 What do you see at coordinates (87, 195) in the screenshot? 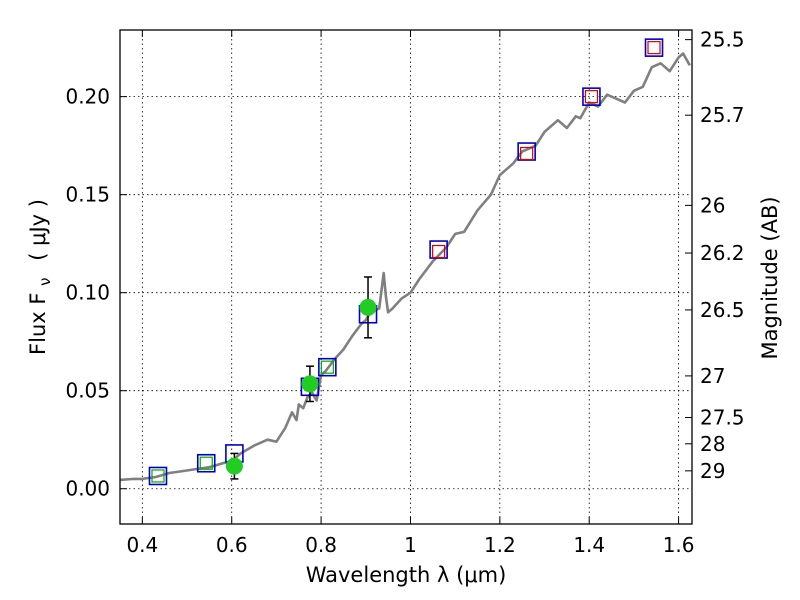
I see `y-tick-label: 0.15` at bounding box center [87, 195].